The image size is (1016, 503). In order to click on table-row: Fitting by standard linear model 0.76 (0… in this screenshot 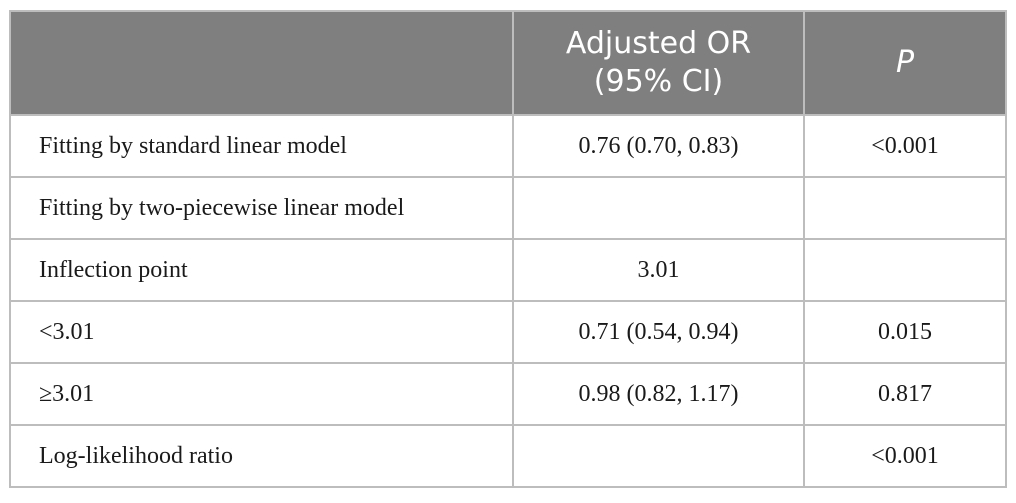, I will do `click(508, 146)`.